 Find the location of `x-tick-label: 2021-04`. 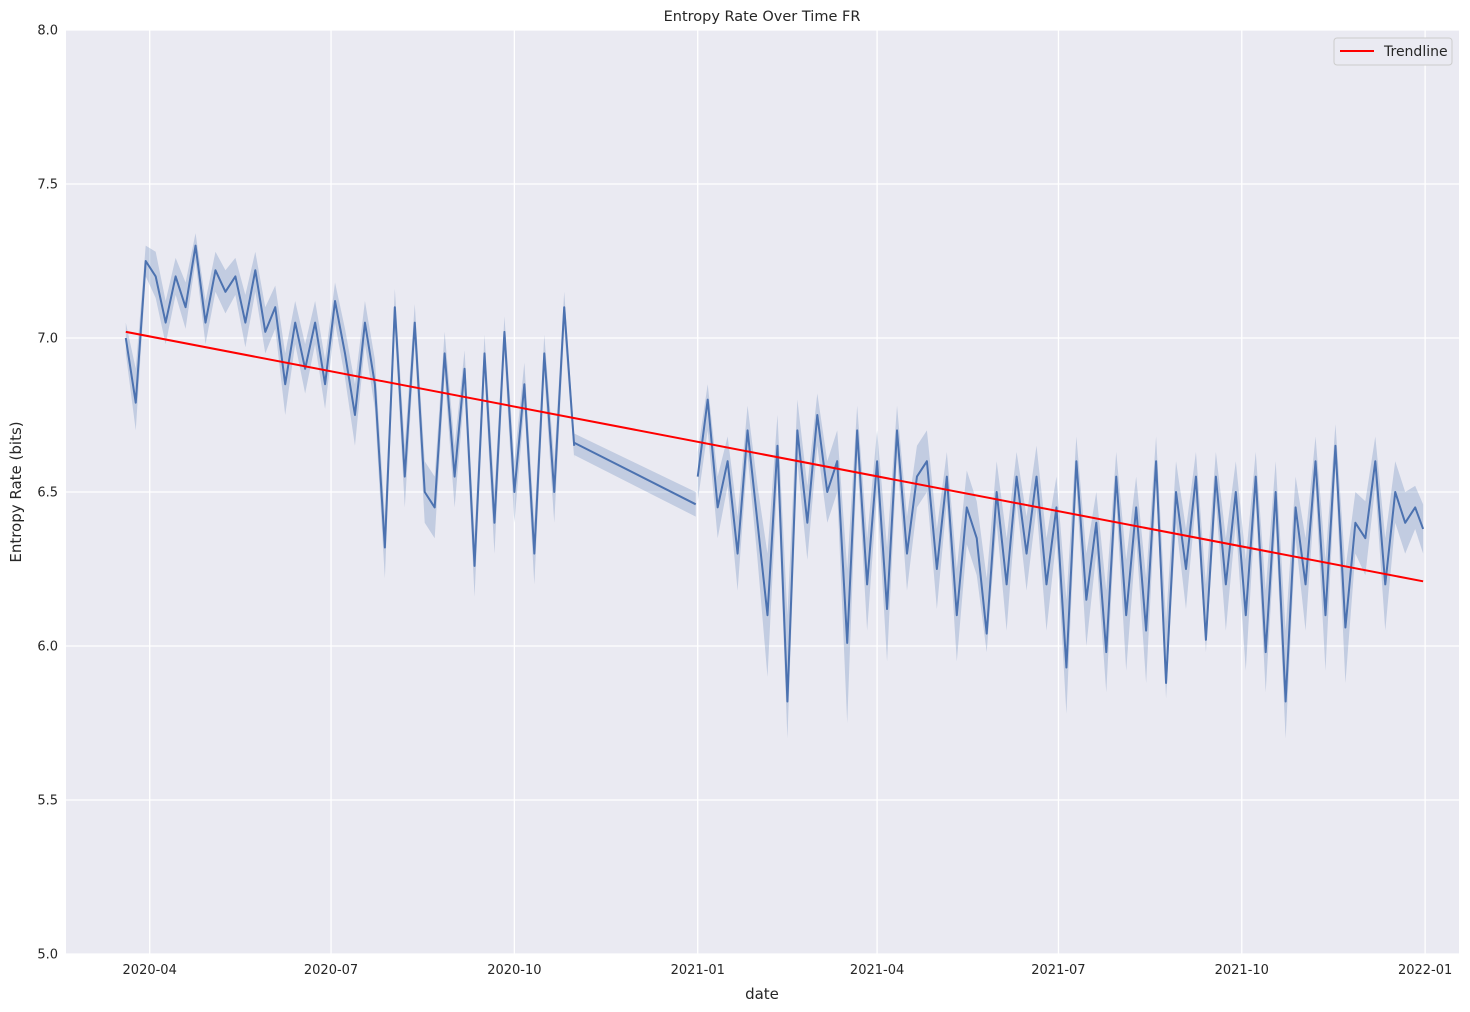

x-tick-label: 2021-04 is located at coordinates (877, 970).